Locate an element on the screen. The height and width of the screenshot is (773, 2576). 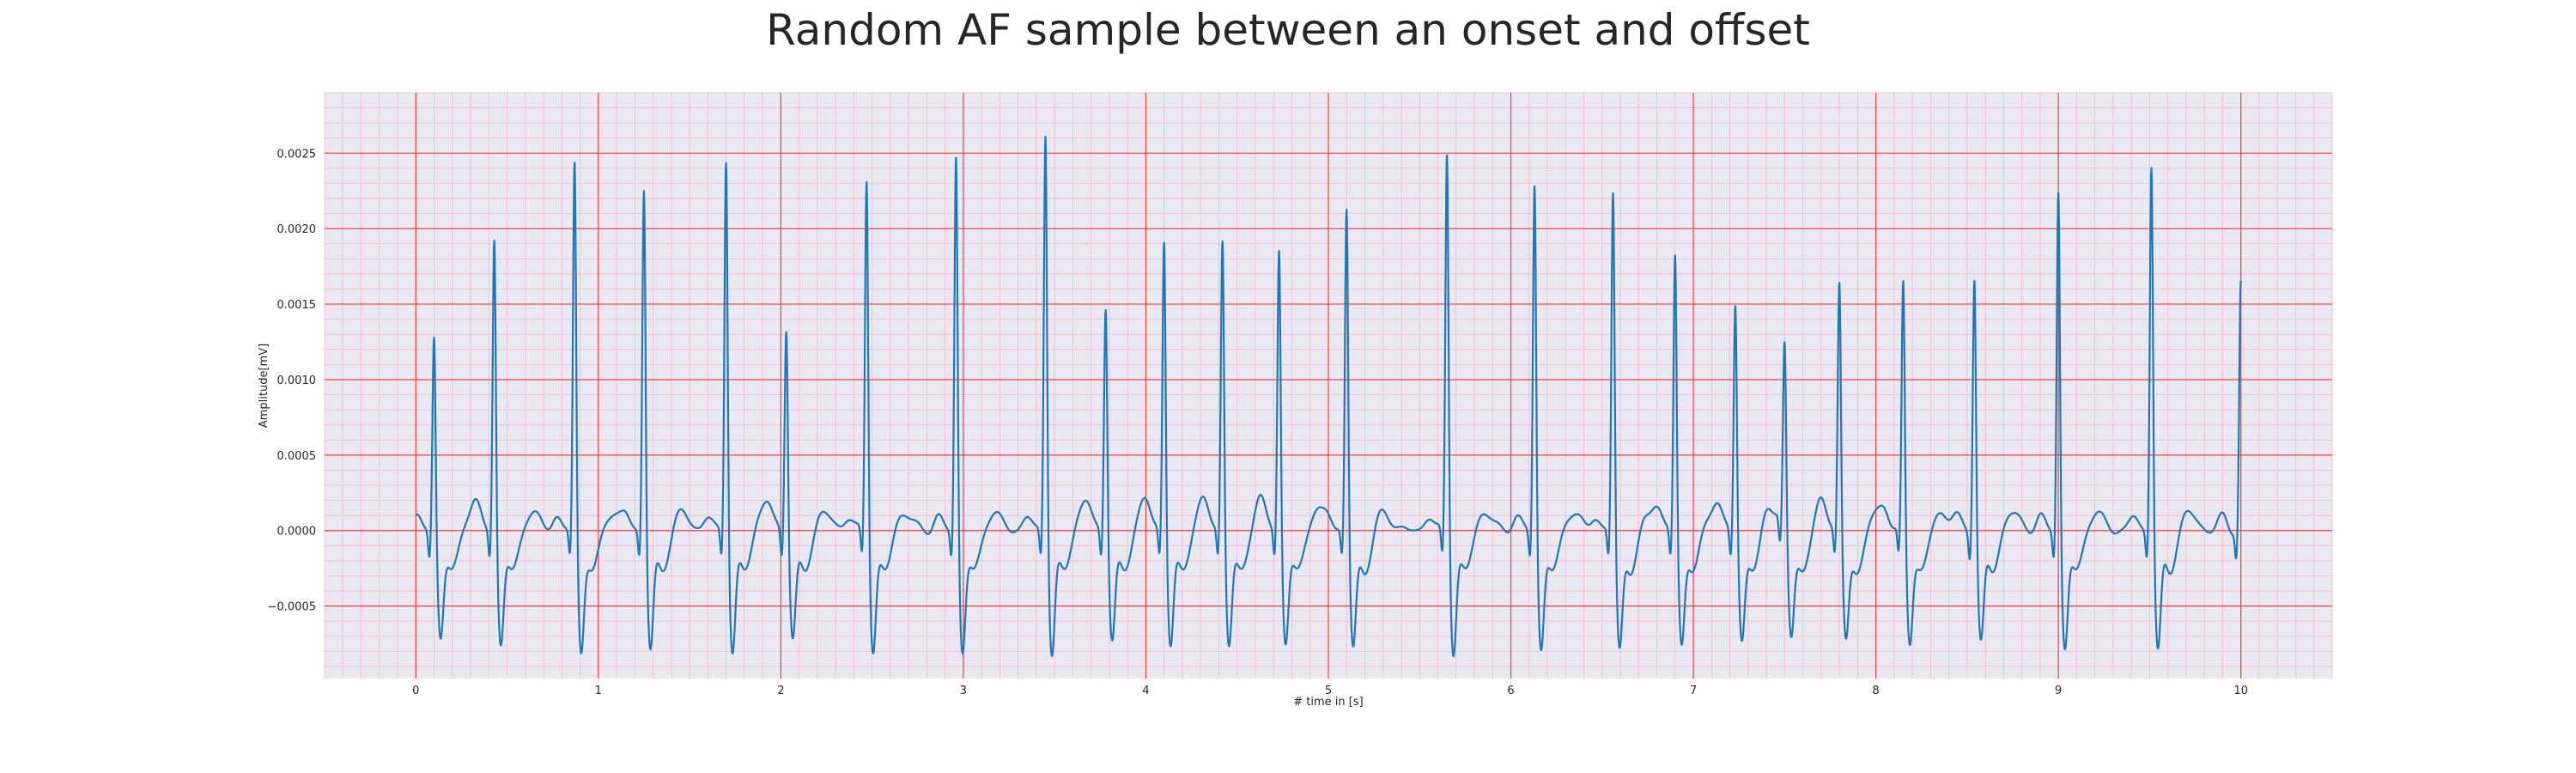
y-tick-label: 0.0020 is located at coordinates (297, 229).